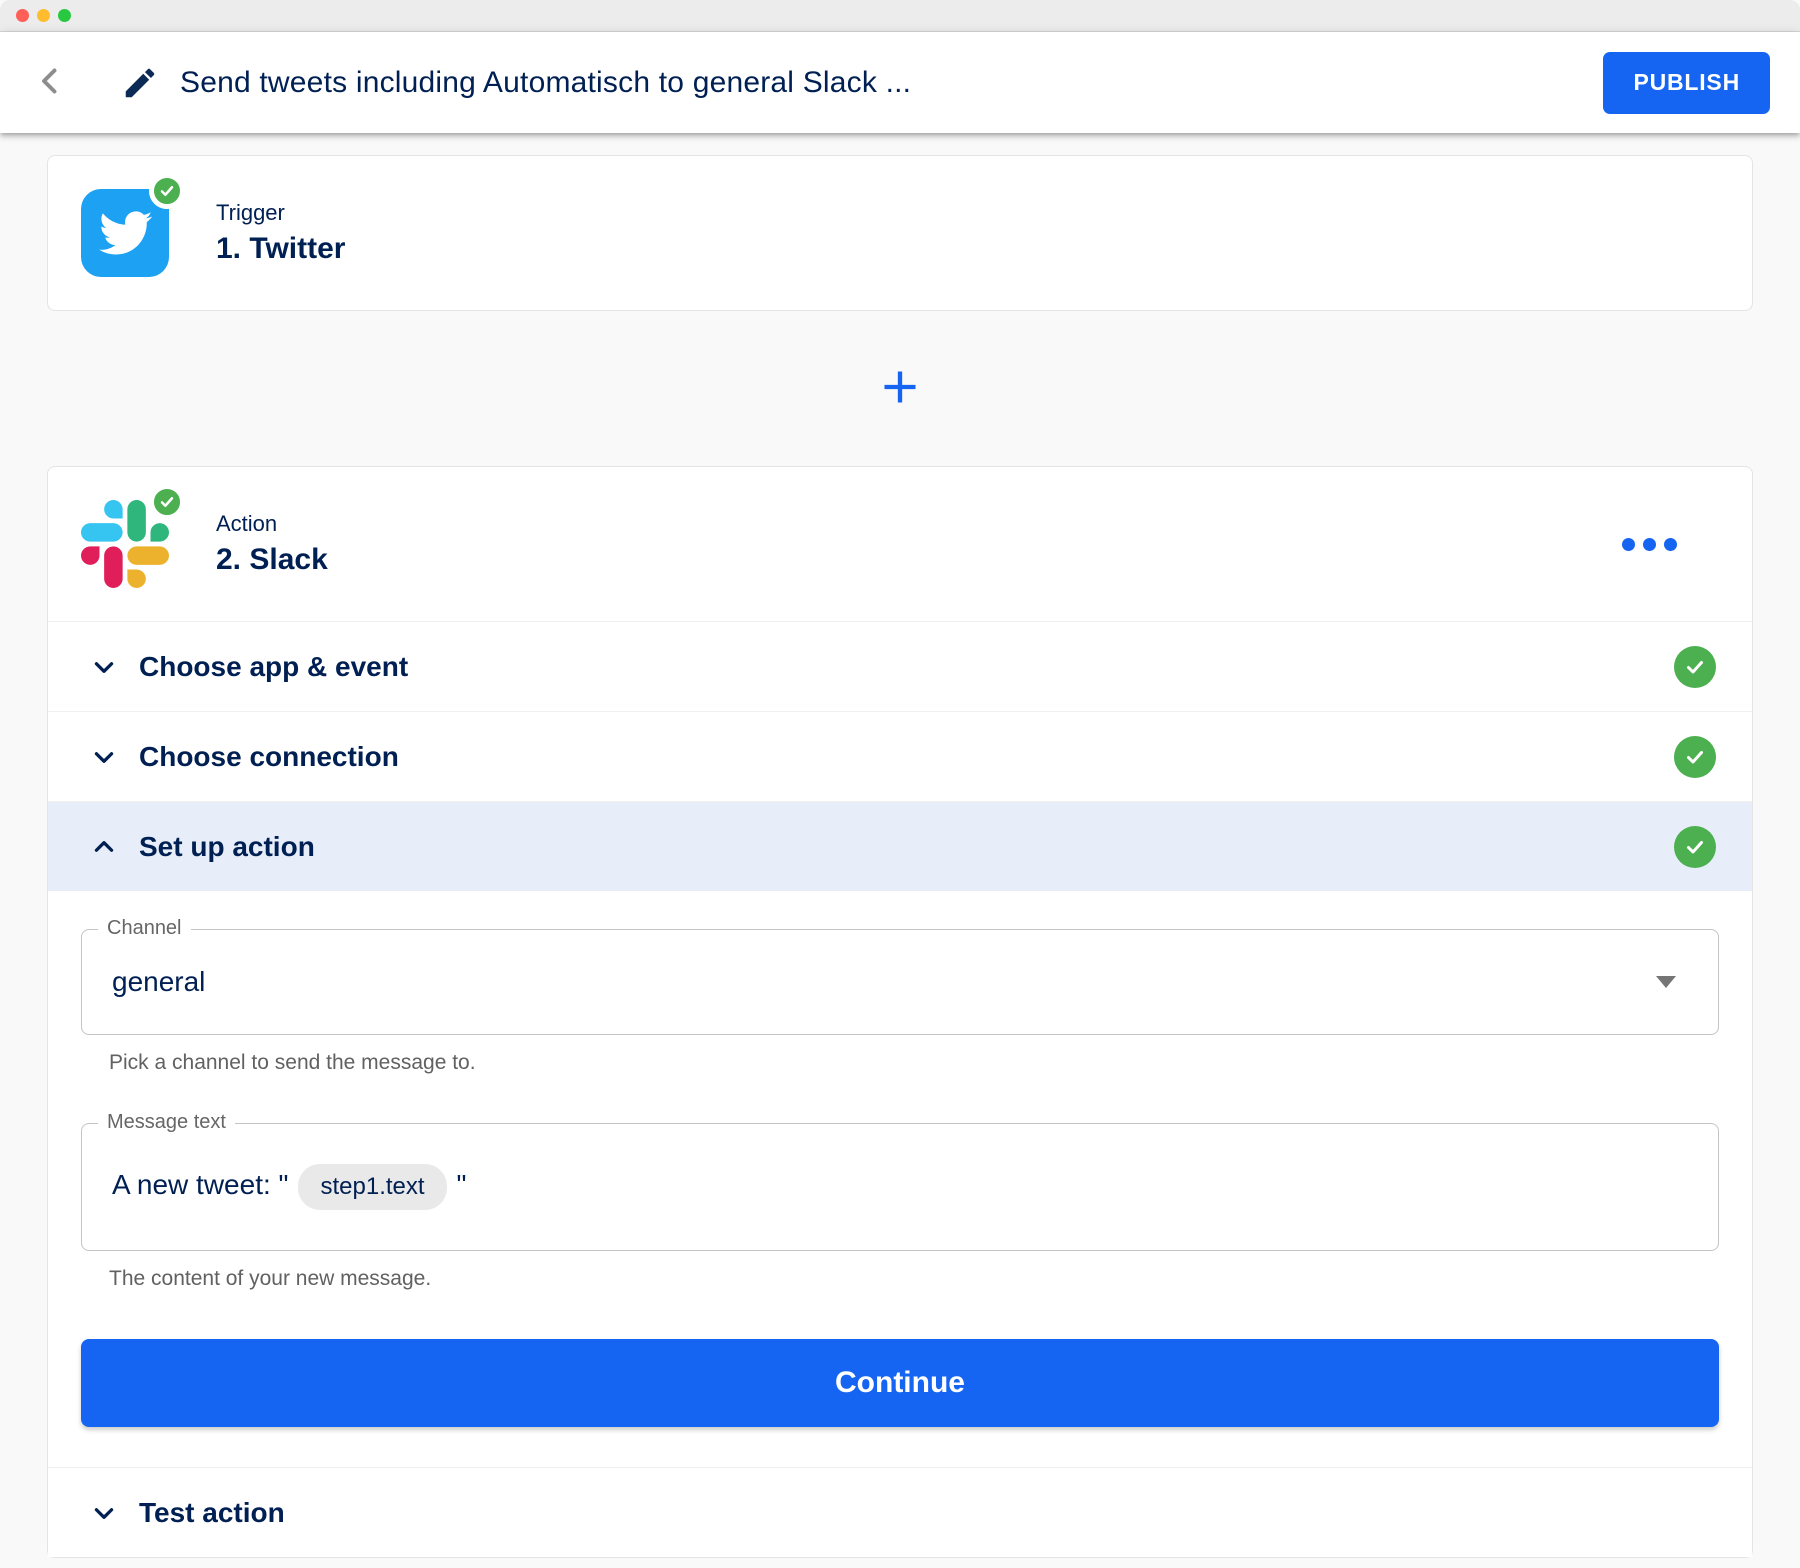  What do you see at coordinates (144, 928) in the screenshot?
I see `channel-field-label: Channel` at bounding box center [144, 928].